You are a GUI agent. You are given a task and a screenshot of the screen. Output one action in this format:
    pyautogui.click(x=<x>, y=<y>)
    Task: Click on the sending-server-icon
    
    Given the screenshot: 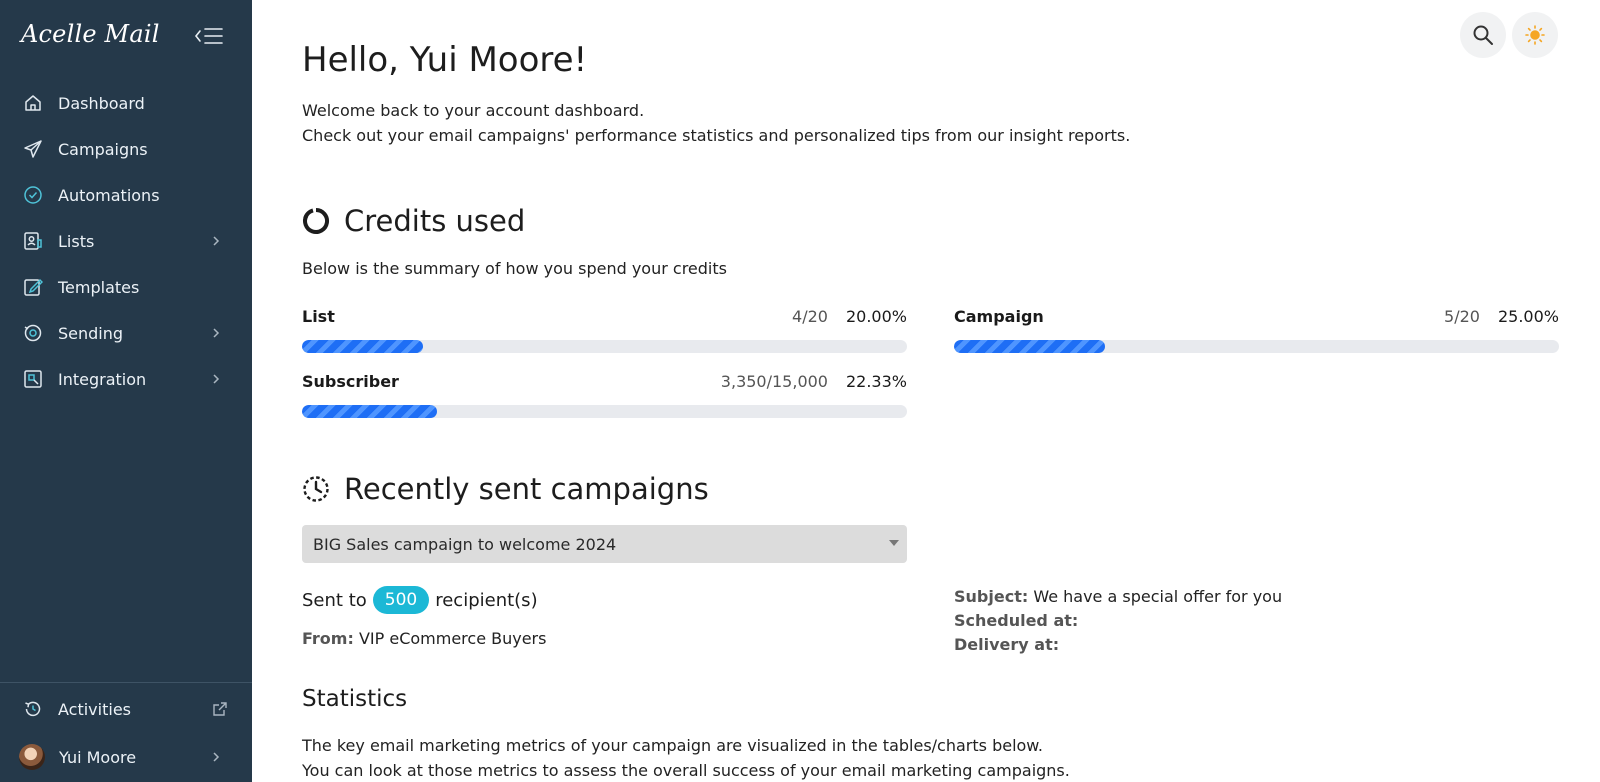 What is the action you would take?
    pyautogui.click(x=33, y=333)
    